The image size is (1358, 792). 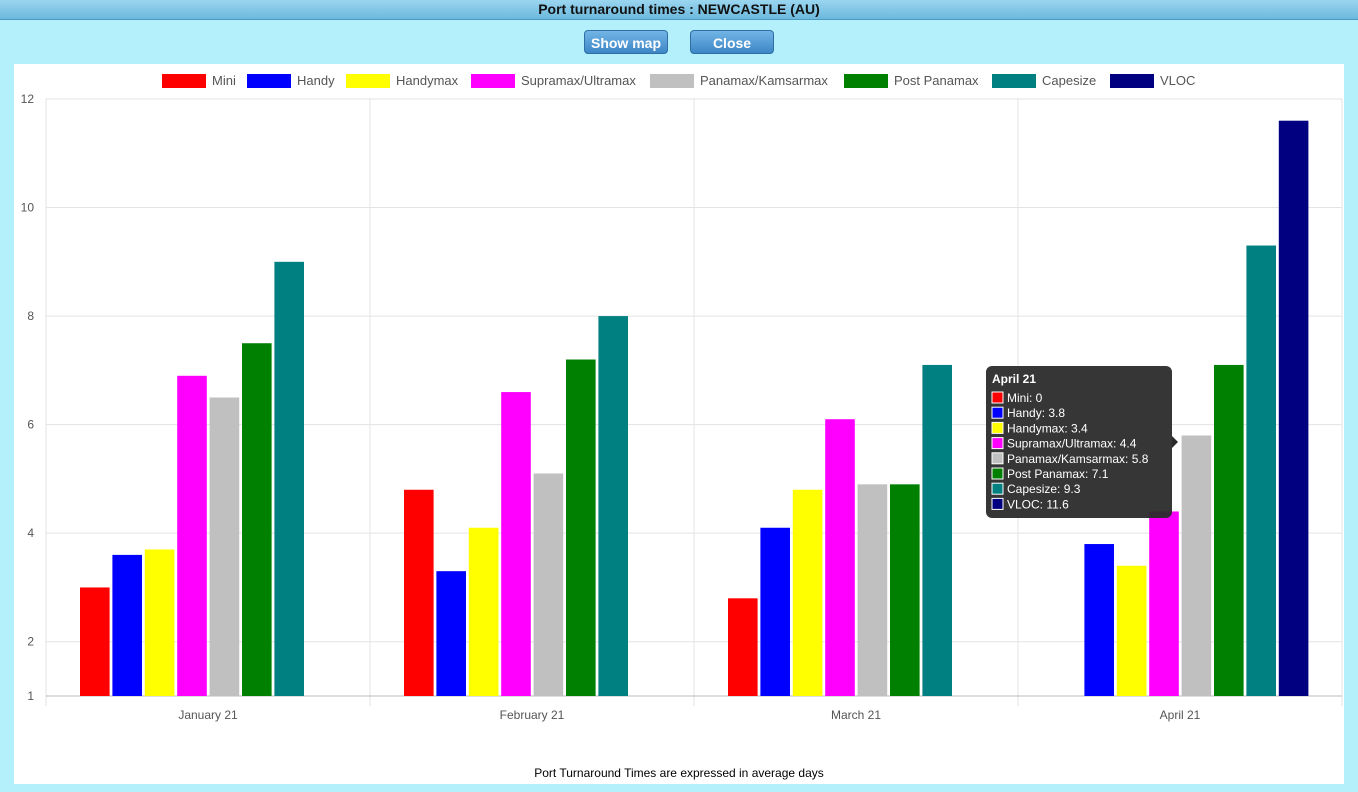 I want to click on tooltip-line: Handy: 3.8, so click(x=1036, y=413).